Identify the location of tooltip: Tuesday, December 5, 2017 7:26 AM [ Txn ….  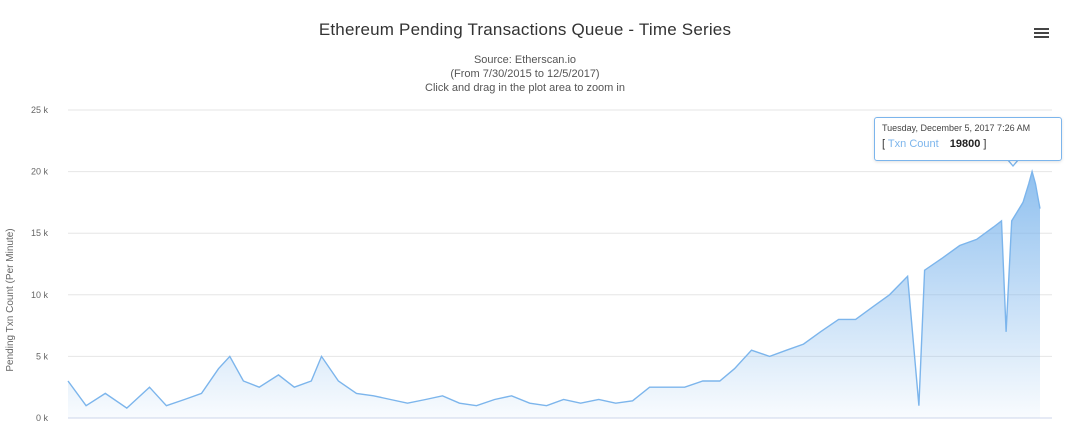
(968, 139).